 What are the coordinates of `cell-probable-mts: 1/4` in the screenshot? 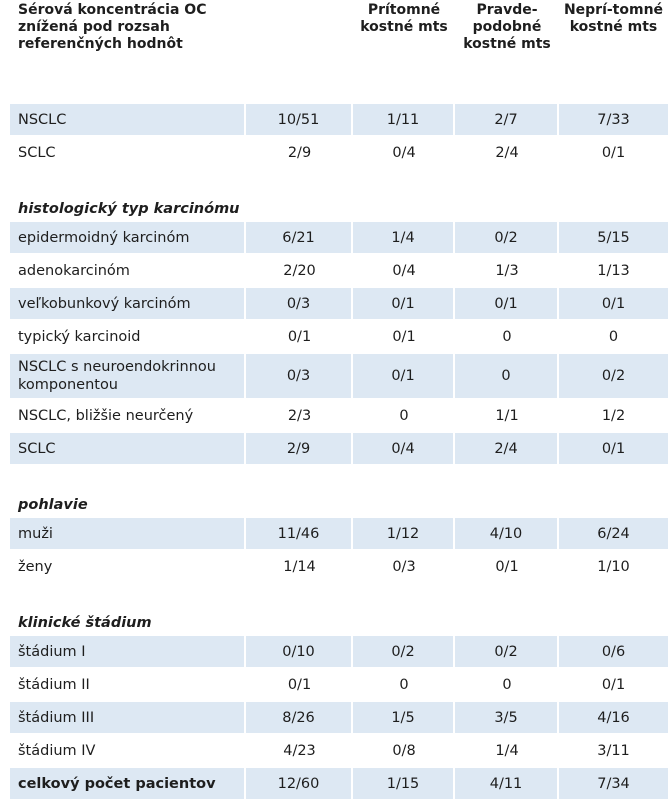 It's located at (507, 750).